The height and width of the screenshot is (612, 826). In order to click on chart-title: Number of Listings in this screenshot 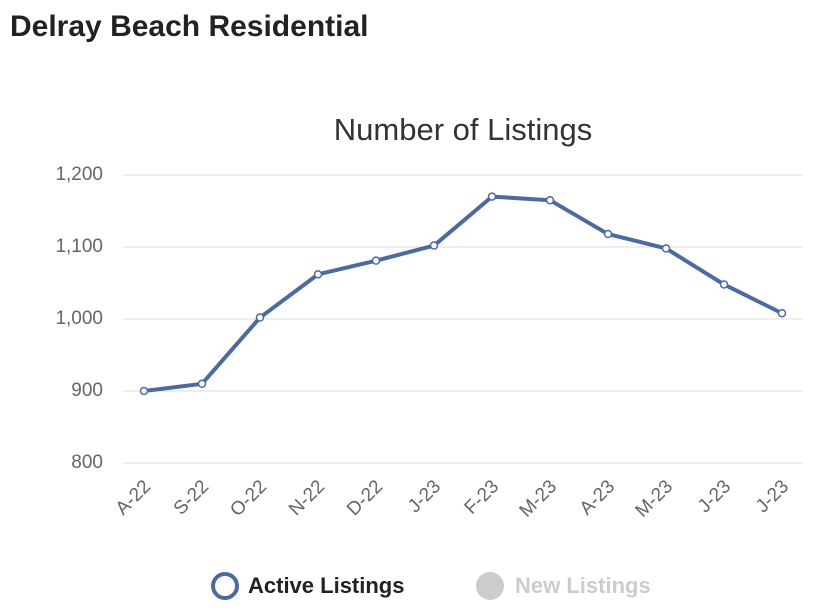, I will do `click(463, 129)`.